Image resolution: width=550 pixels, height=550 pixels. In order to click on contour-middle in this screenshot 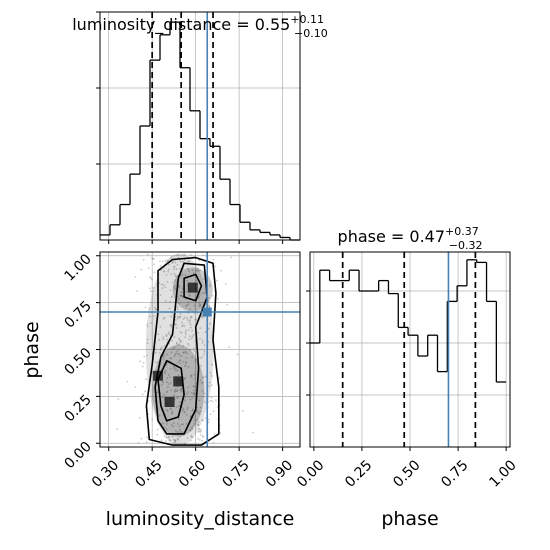, I will do `click(181, 348)`.